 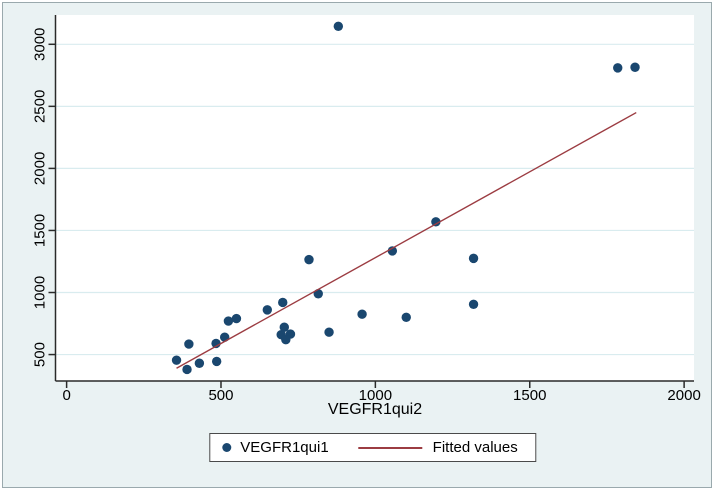 What do you see at coordinates (40, 230) in the screenshot?
I see `y-tick-label: 1500` at bounding box center [40, 230].